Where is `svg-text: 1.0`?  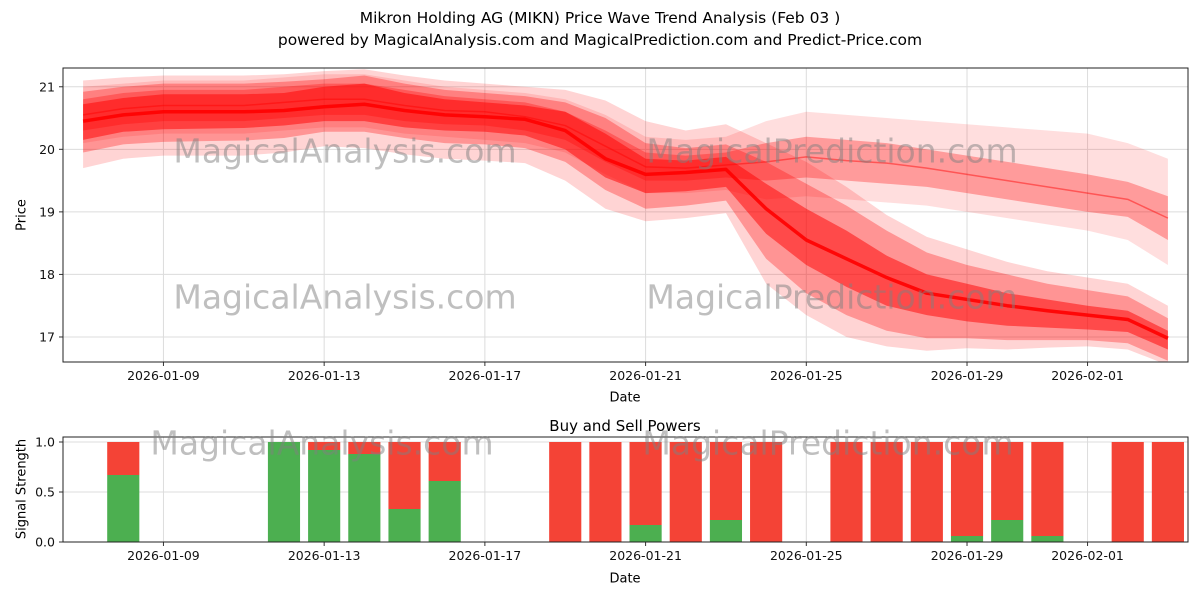
svg-text: 1.0 is located at coordinates (45, 442).